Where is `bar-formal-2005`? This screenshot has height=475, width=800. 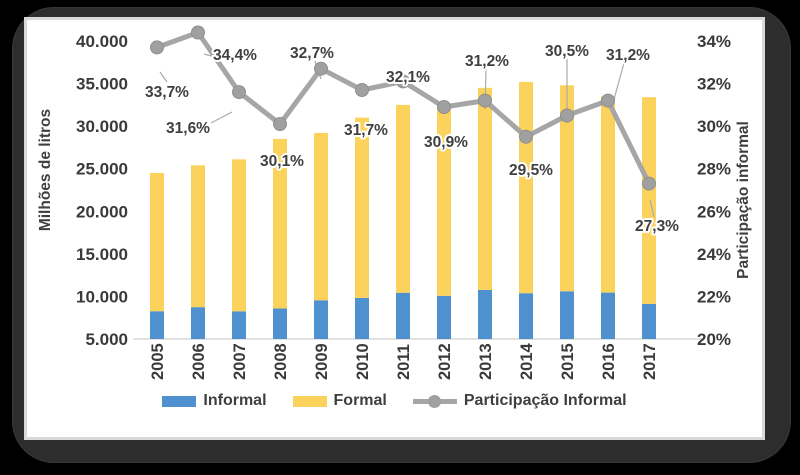 bar-formal-2005 is located at coordinates (157, 242).